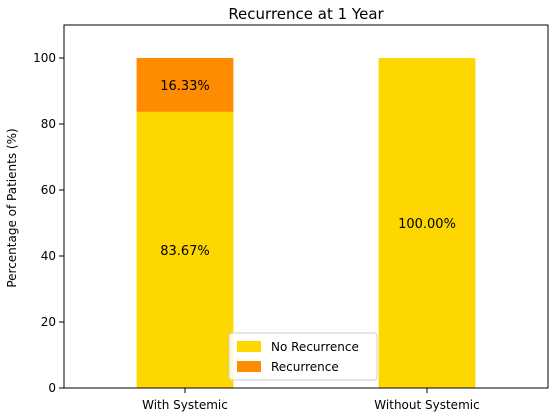 The height and width of the screenshot is (416, 550). I want to click on y-axis-label: Percentage of Patients (%), so click(12, 207).